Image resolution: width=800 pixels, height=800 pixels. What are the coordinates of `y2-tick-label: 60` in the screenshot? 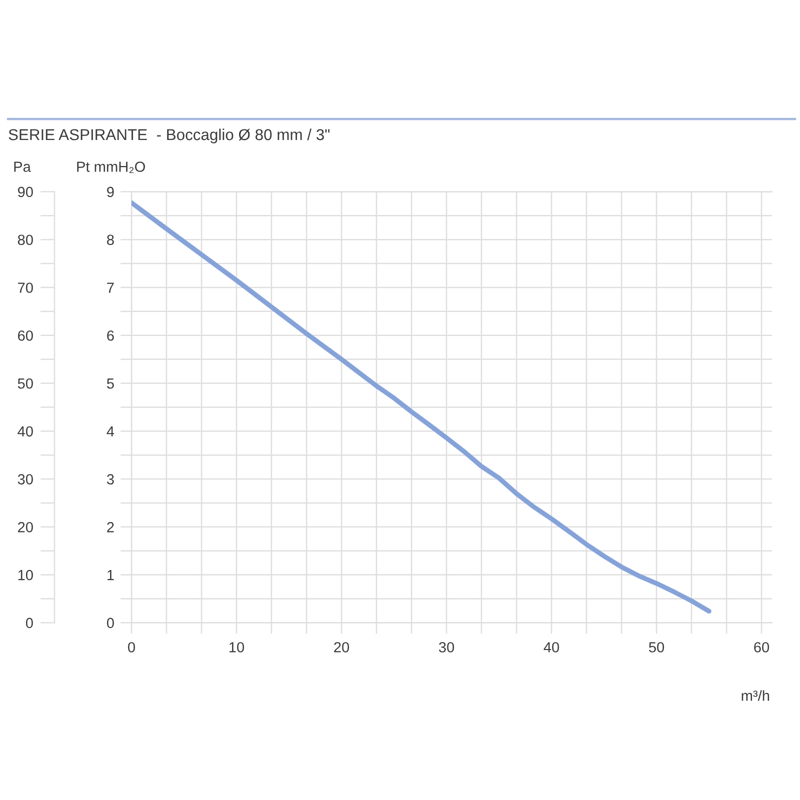 It's located at (25, 335).